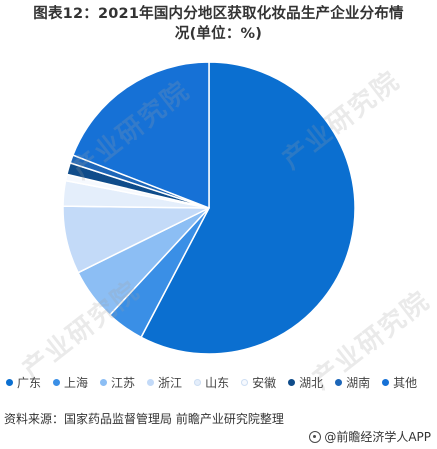 This screenshot has height=449, width=437. I want to click on legend-label: 其他, so click(405, 382).